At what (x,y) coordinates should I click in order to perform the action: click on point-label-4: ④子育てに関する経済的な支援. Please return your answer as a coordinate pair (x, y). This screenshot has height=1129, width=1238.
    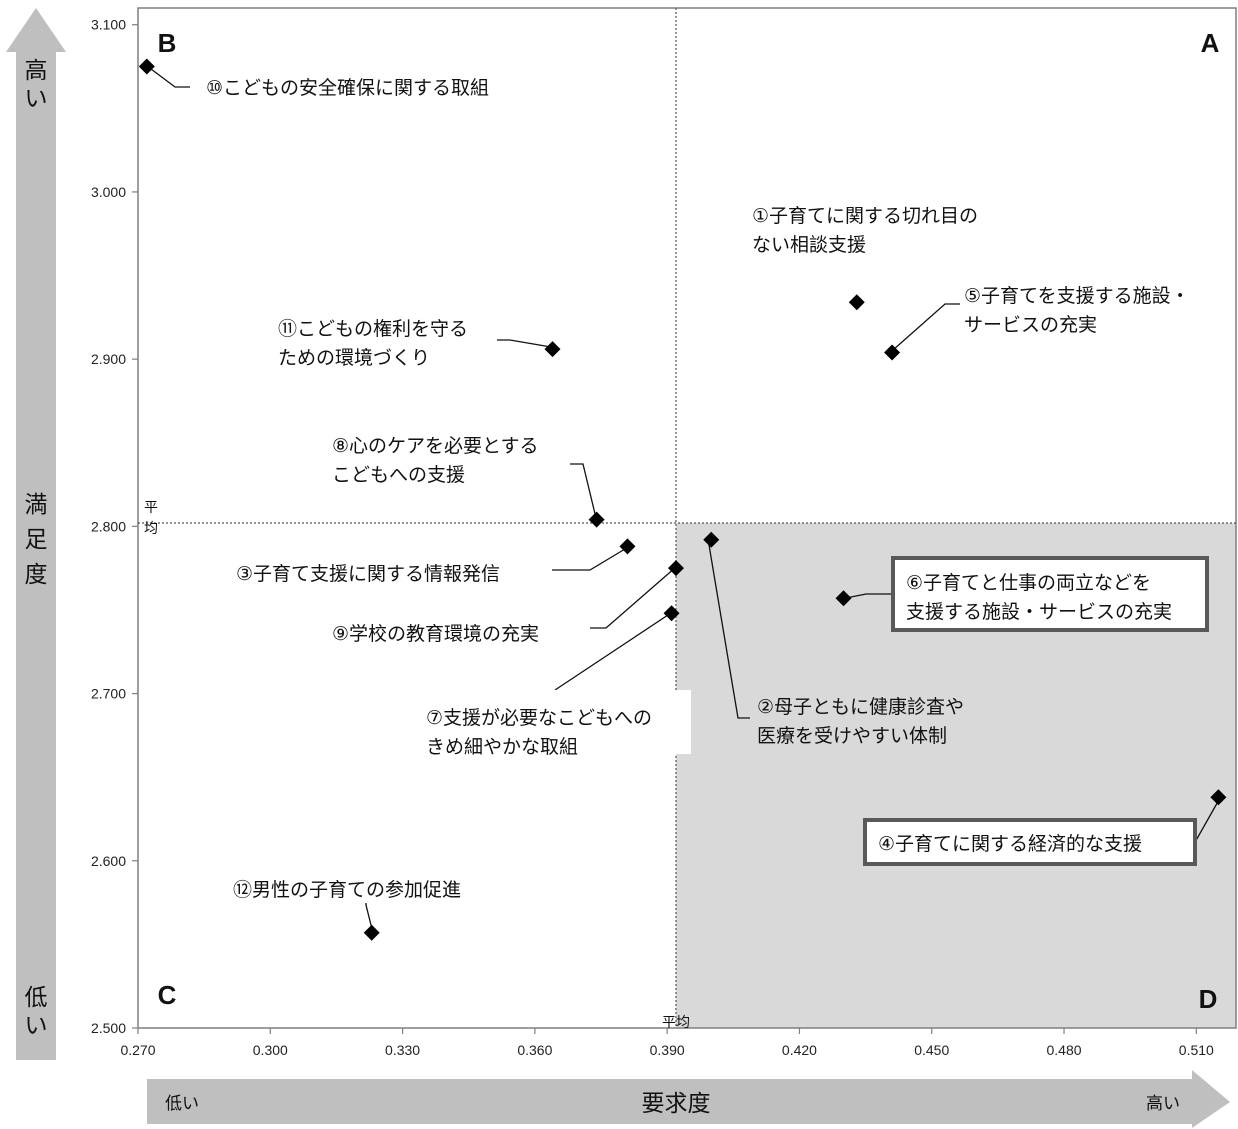
    Looking at the image, I should click on (1010, 844).